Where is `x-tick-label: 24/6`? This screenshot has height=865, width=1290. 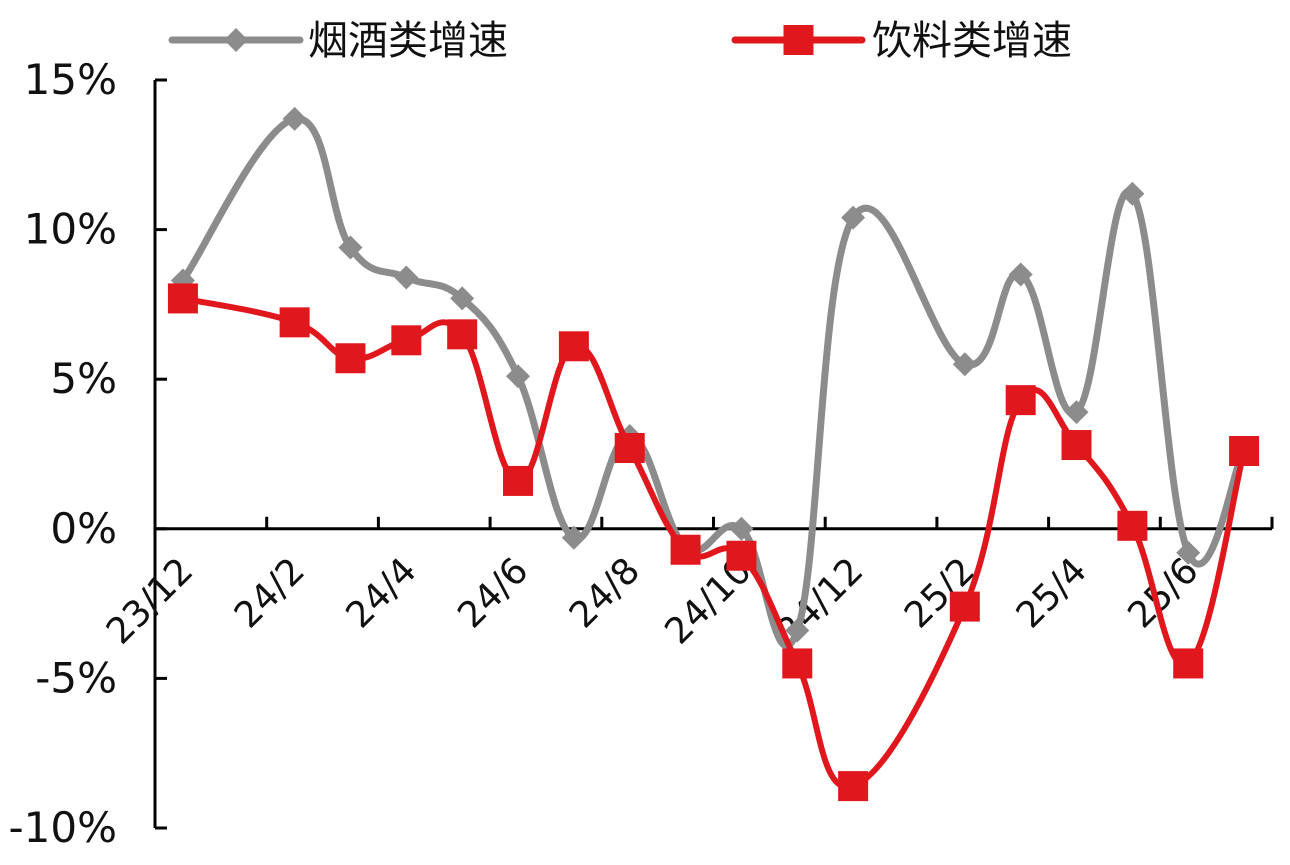 x-tick-label: 24/6 is located at coordinates (493, 593).